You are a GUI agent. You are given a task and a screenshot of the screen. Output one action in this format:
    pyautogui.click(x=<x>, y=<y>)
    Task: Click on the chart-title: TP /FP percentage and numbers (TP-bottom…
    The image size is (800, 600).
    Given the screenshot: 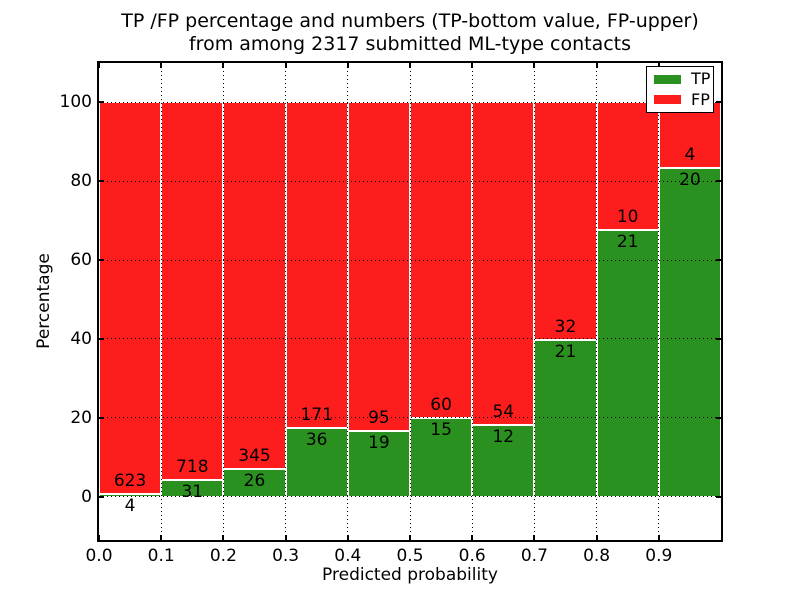 What is the action you would take?
    pyautogui.click(x=410, y=33)
    